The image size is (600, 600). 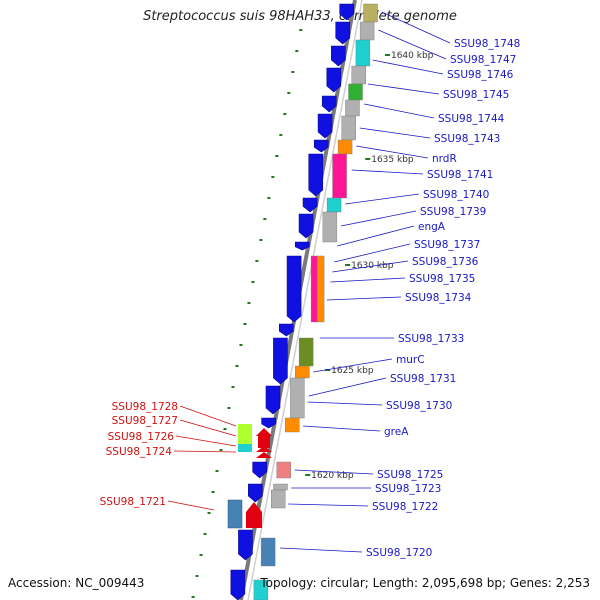 I want to click on gene-label-reverse: SSU98_1728, so click(x=145, y=407).